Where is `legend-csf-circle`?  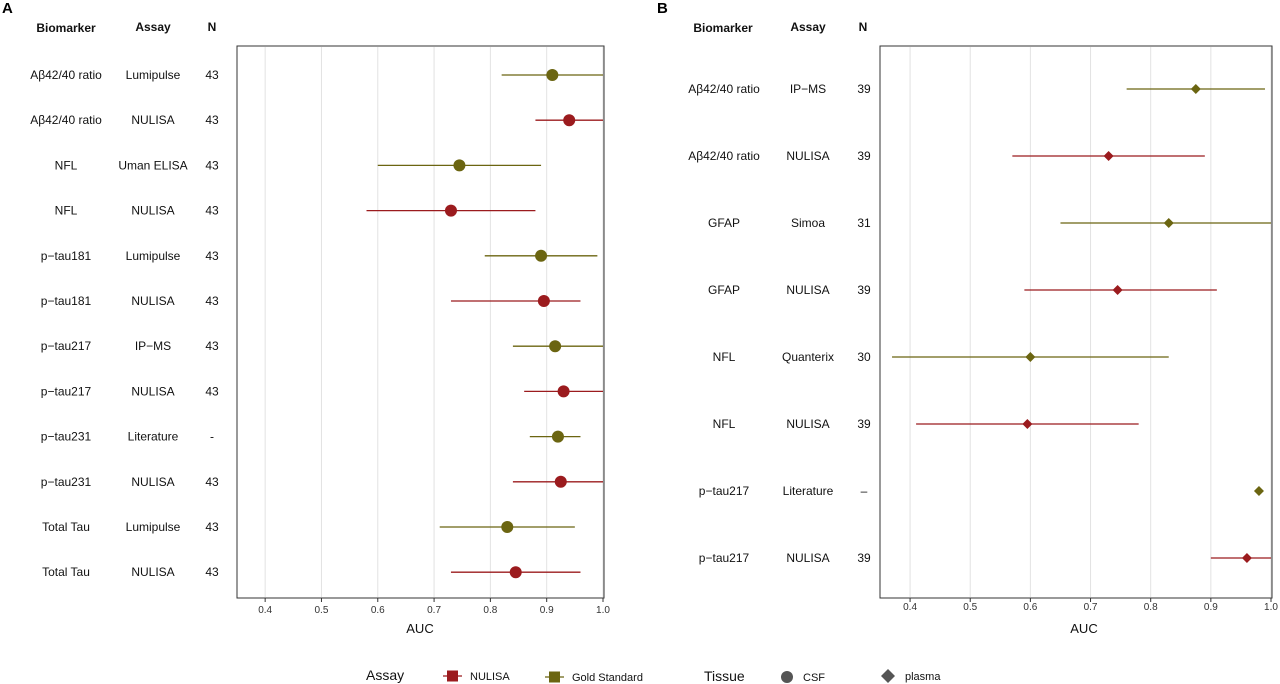
legend-csf-circle is located at coordinates (787, 677).